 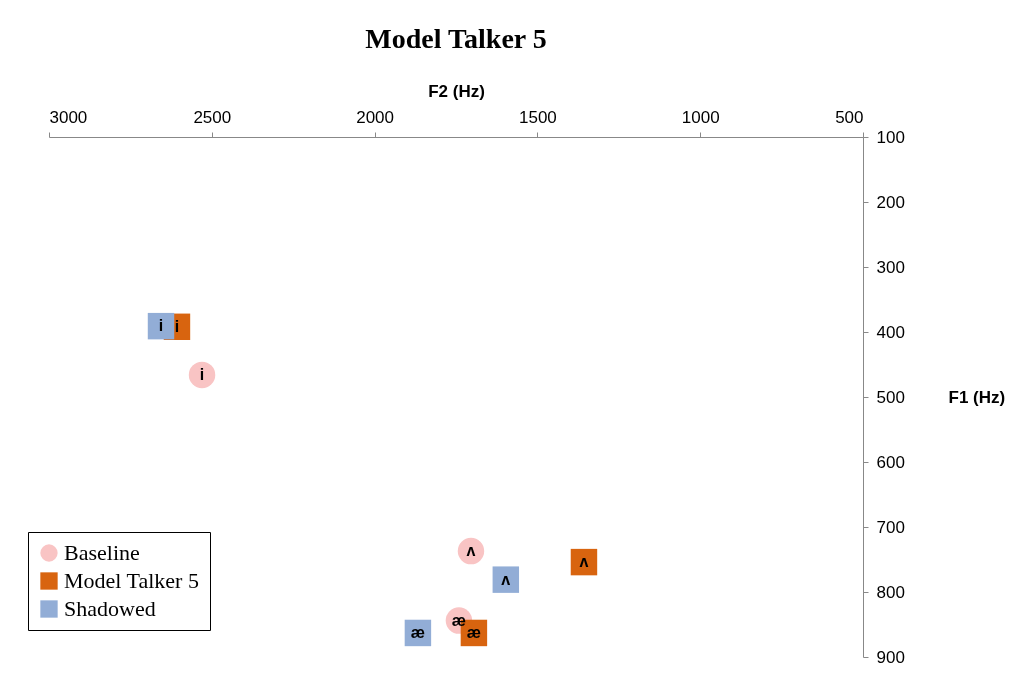 What do you see at coordinates (102, 552) in the screenshot?
I see `legend-label: Baseline` at bounding box center [102, 552].